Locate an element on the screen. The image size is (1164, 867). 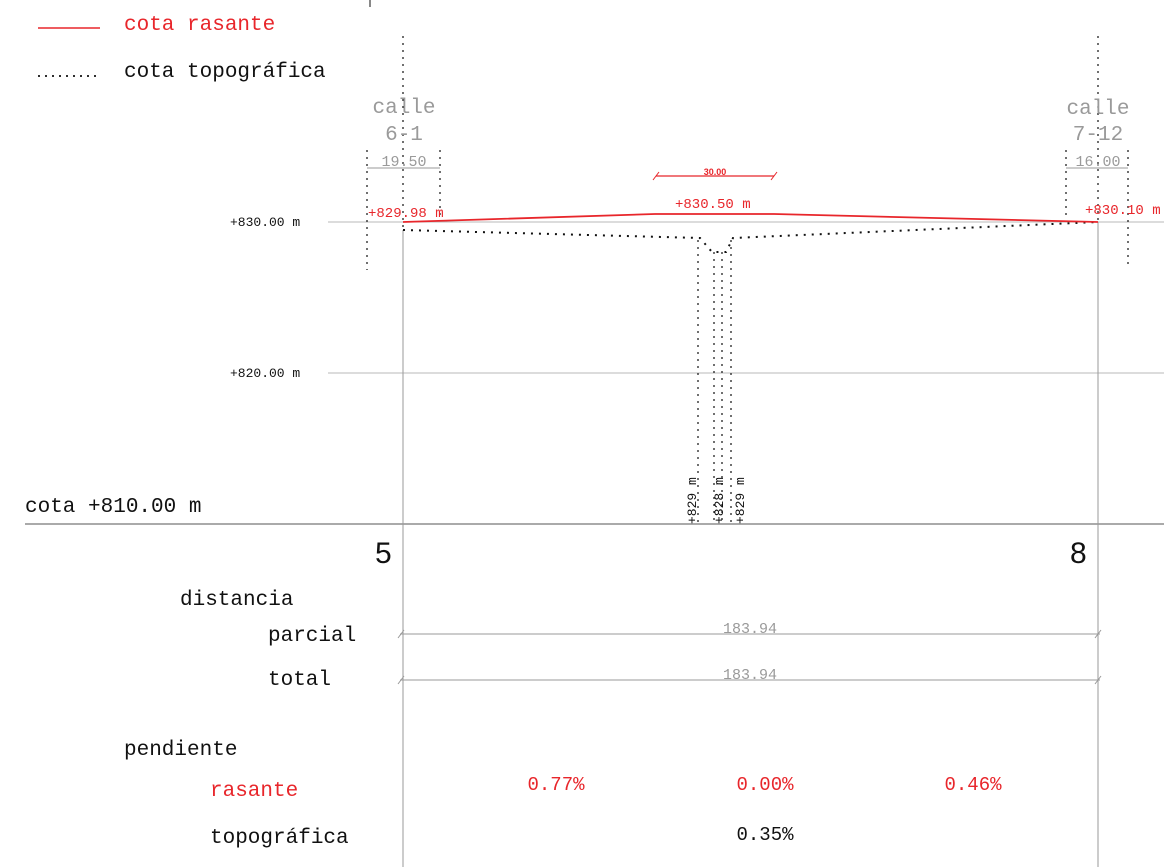
legend: cota rasante cota topográfica is located at coordinates (204, 42).